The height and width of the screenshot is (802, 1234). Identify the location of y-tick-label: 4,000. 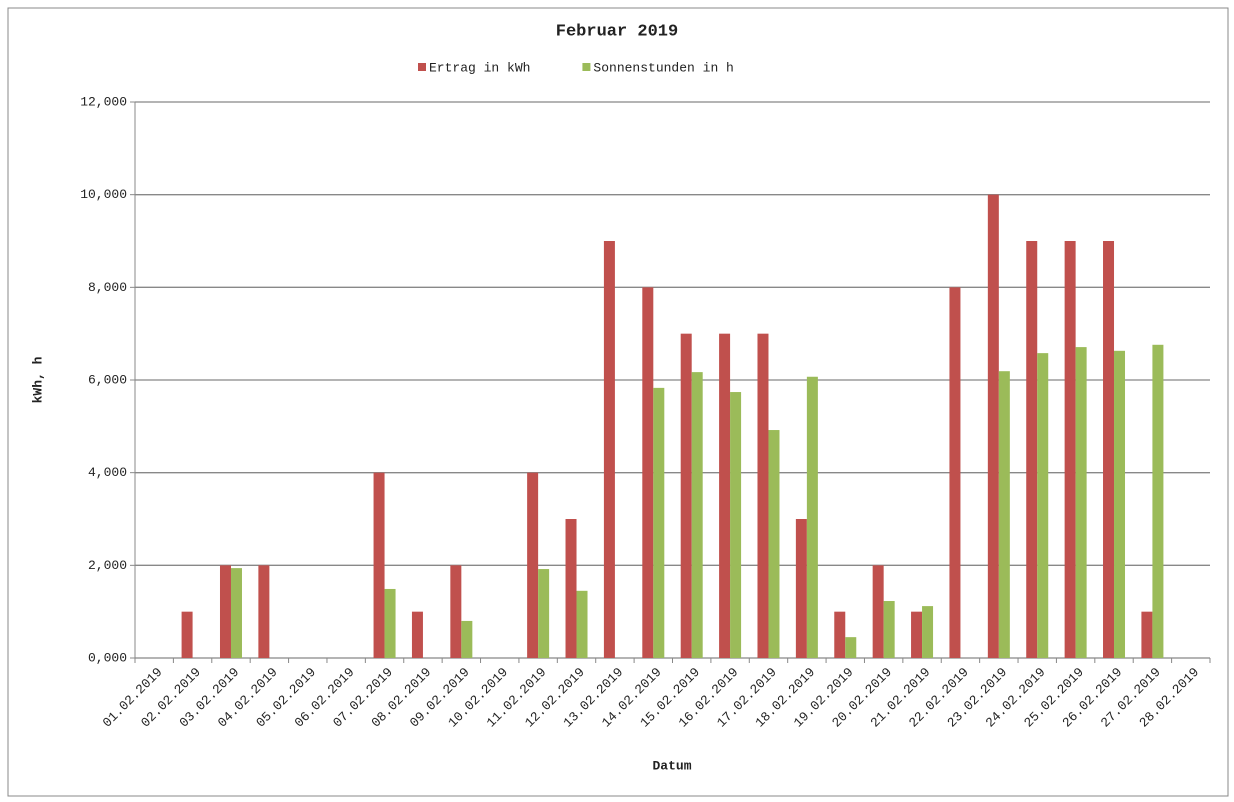
(107, 472).